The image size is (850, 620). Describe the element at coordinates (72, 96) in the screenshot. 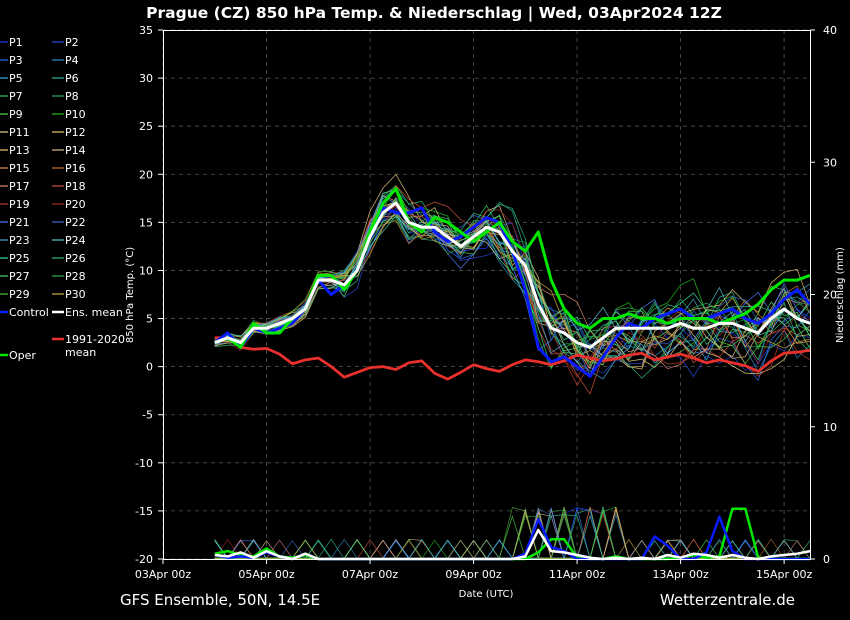

I see `legend-label-7: P8` at that location.